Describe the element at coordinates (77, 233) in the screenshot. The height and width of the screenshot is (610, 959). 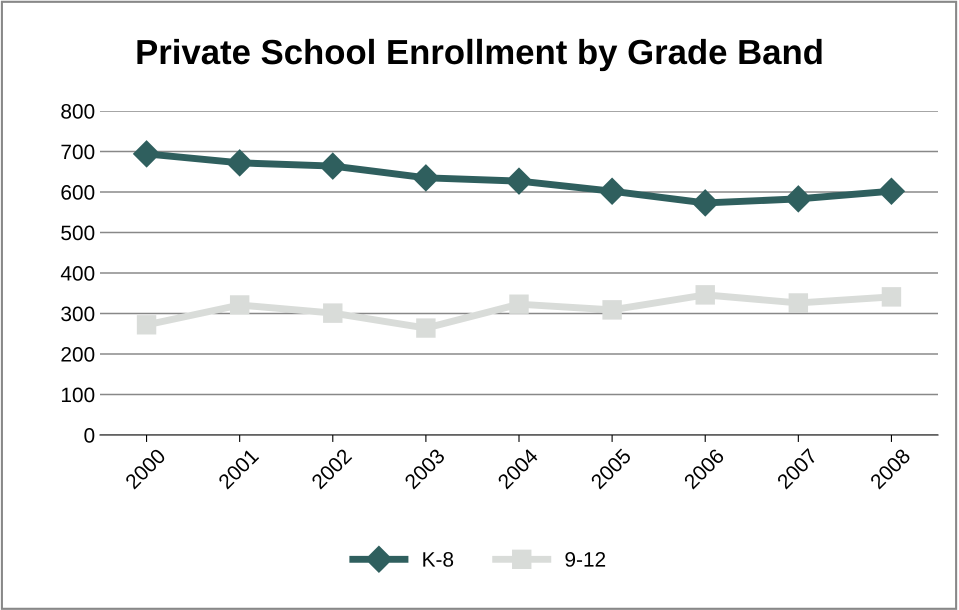
I see `y-tick-label: 500` at that location.